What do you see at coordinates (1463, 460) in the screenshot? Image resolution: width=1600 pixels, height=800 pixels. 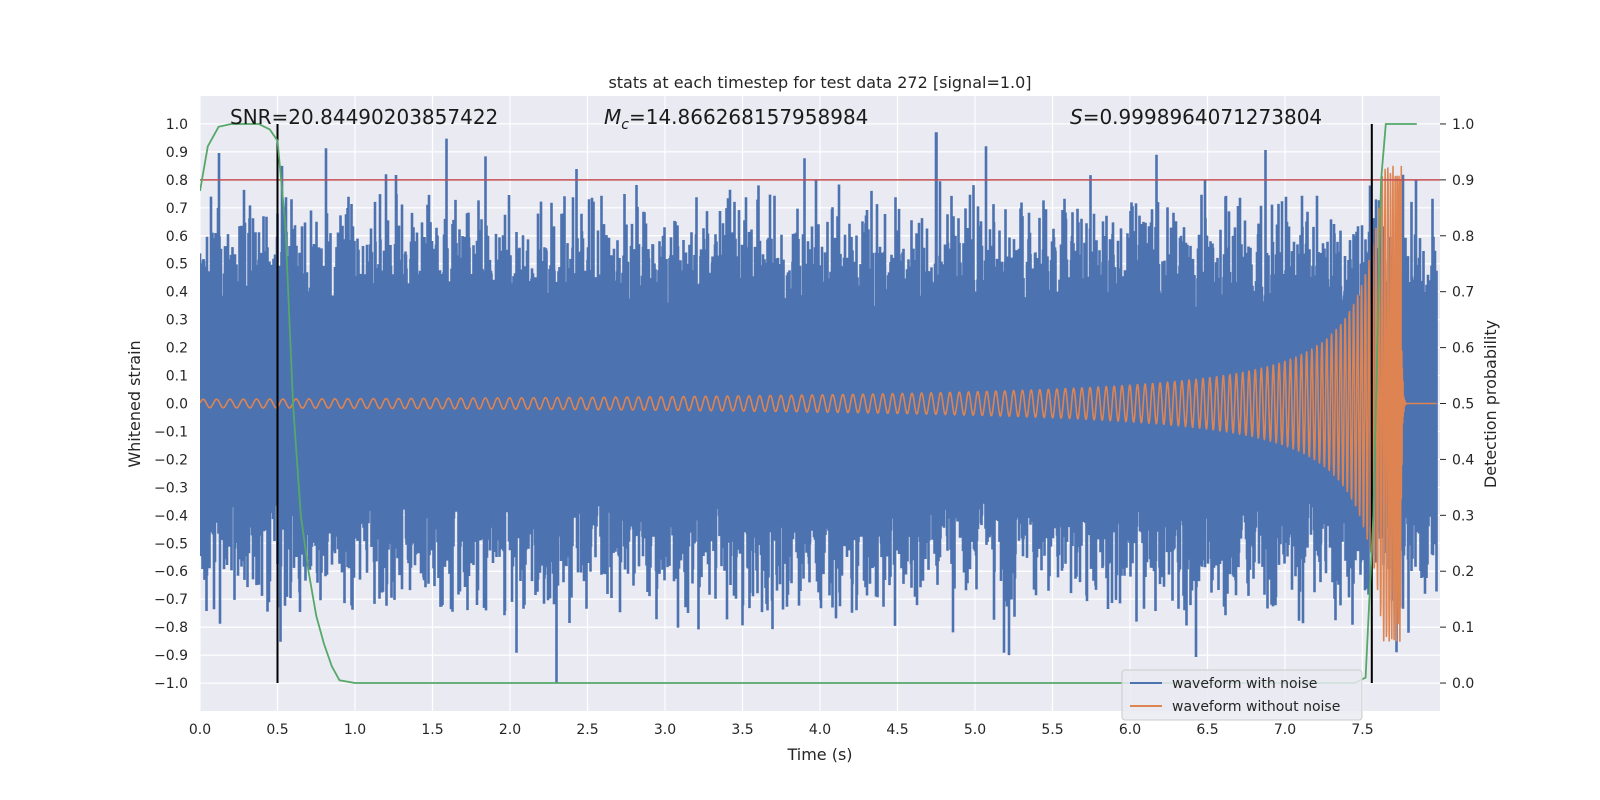 I see `y2-tick-label: 0.4` at bounding box center [1463, 460].